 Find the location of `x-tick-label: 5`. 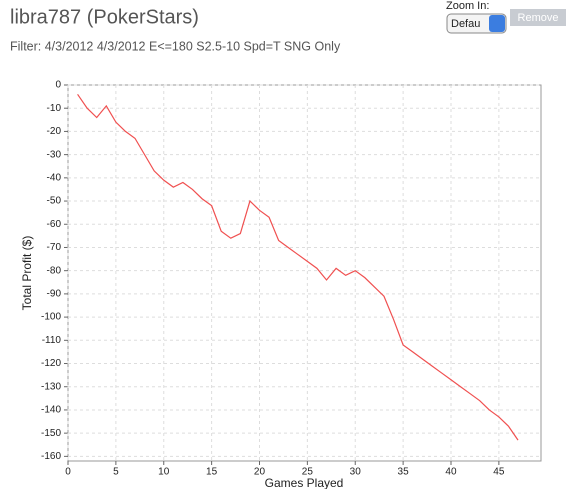

x-tick-label: 5 is located at coordinates (116, 472).